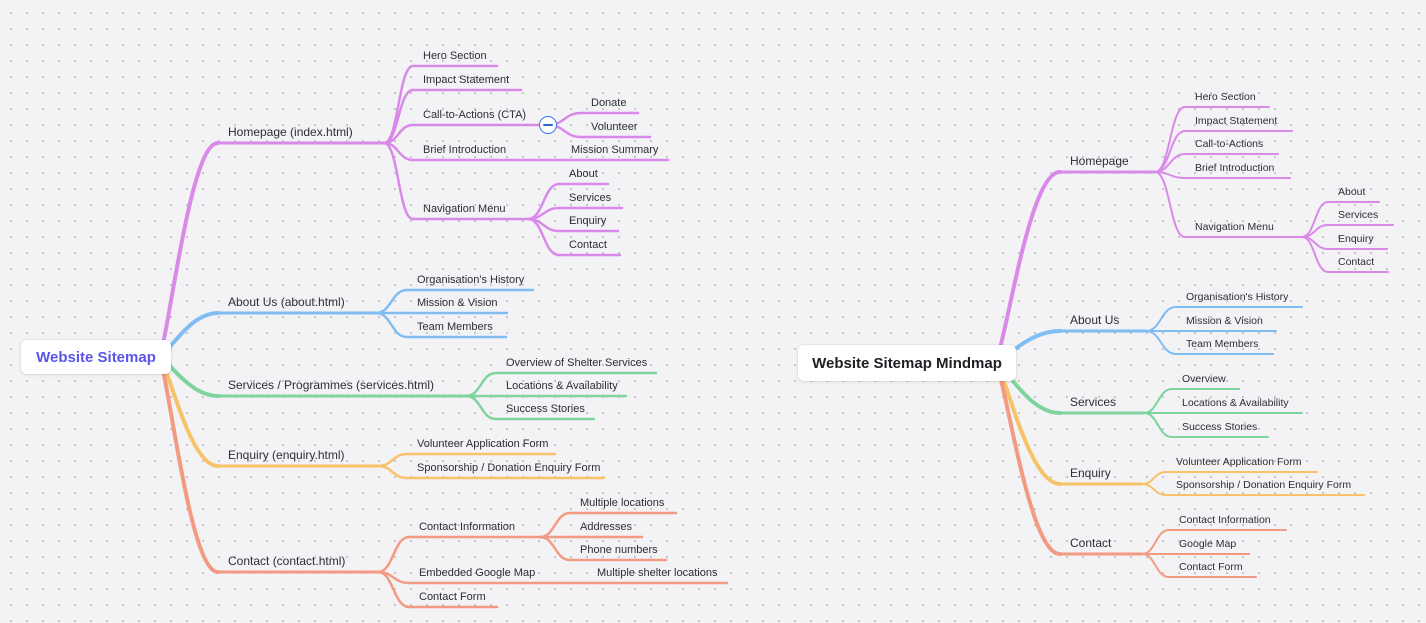 The height and width of the screenshot is (623, 1426). Describe the element at coordinates (555, 525) in the screenshot. I see `node-multiple-locations-link` at that location.